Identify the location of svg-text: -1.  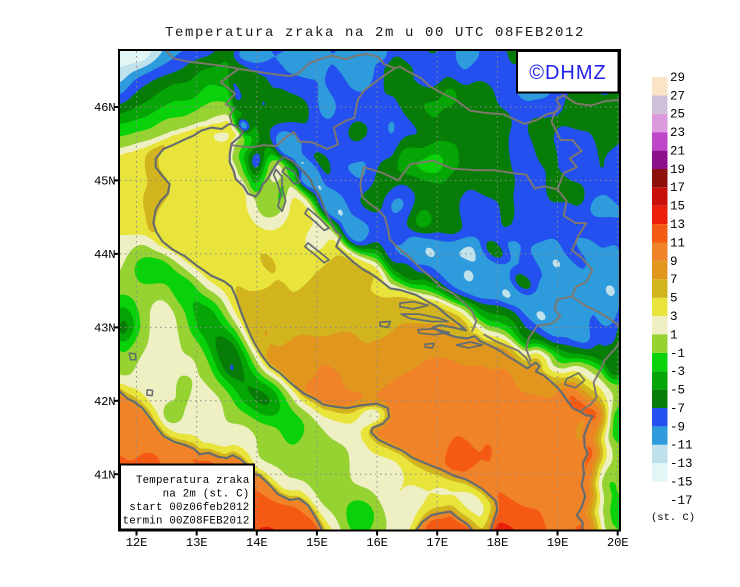
(677, 354).